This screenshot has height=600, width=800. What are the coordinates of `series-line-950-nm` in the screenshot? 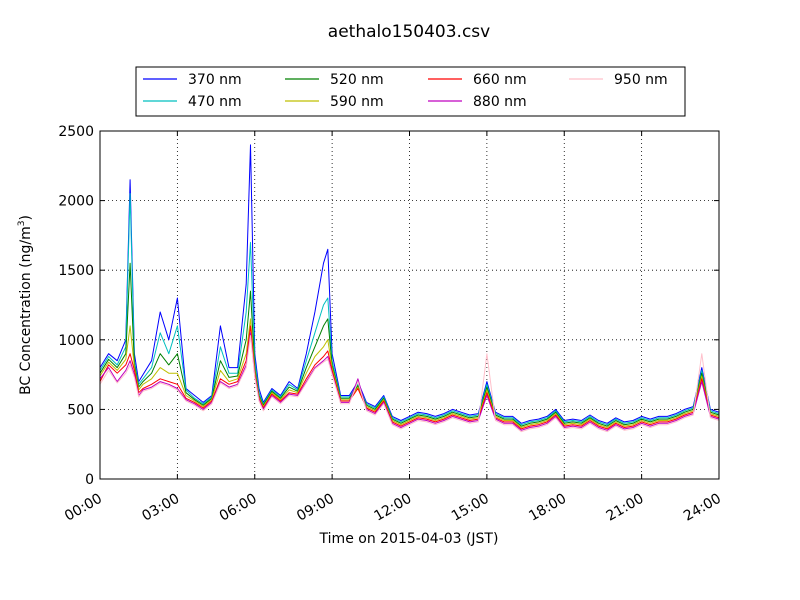 It's located at (409, 384).